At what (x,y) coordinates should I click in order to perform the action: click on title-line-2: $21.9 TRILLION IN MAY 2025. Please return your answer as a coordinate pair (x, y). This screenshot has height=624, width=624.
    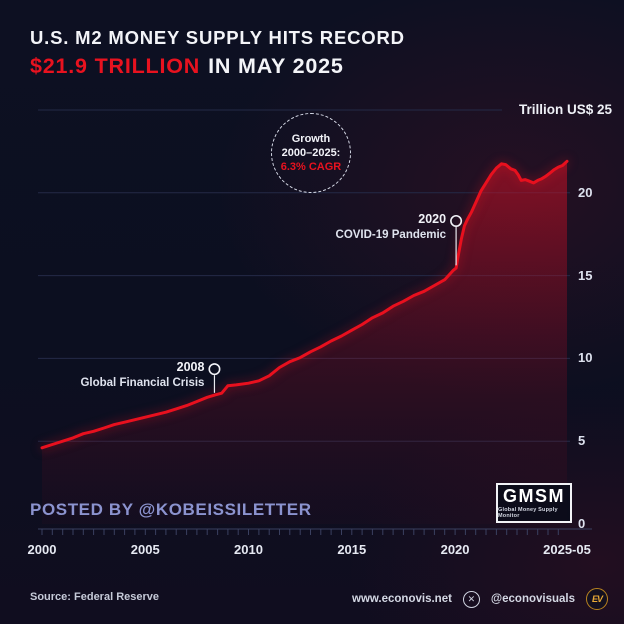
    Looking at the image, I should click on (217, 67).